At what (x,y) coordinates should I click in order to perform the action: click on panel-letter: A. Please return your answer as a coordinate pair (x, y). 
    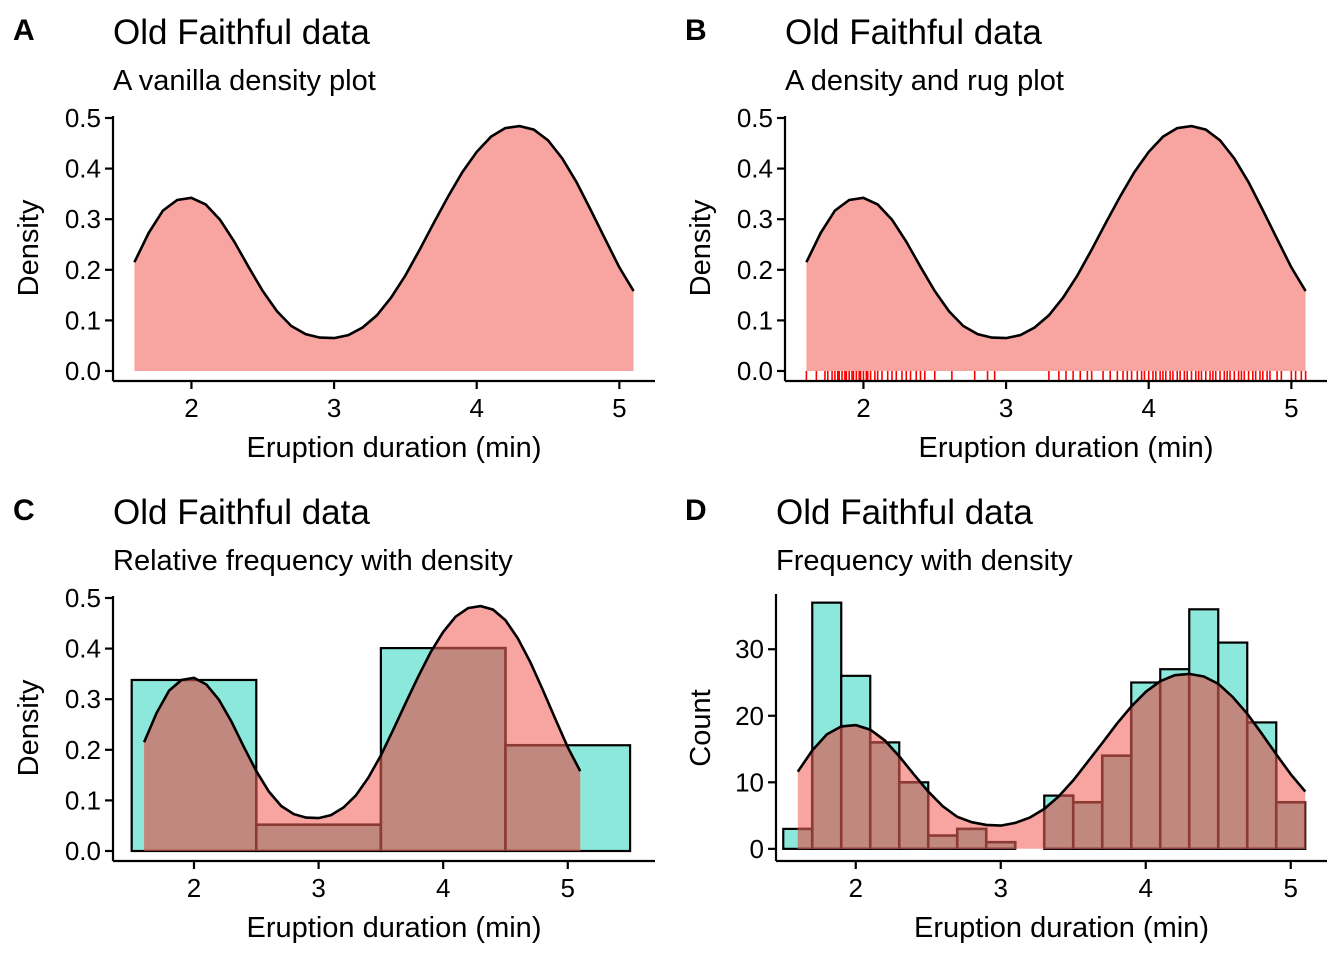
    Looking at the image, I should click on (24, 30).